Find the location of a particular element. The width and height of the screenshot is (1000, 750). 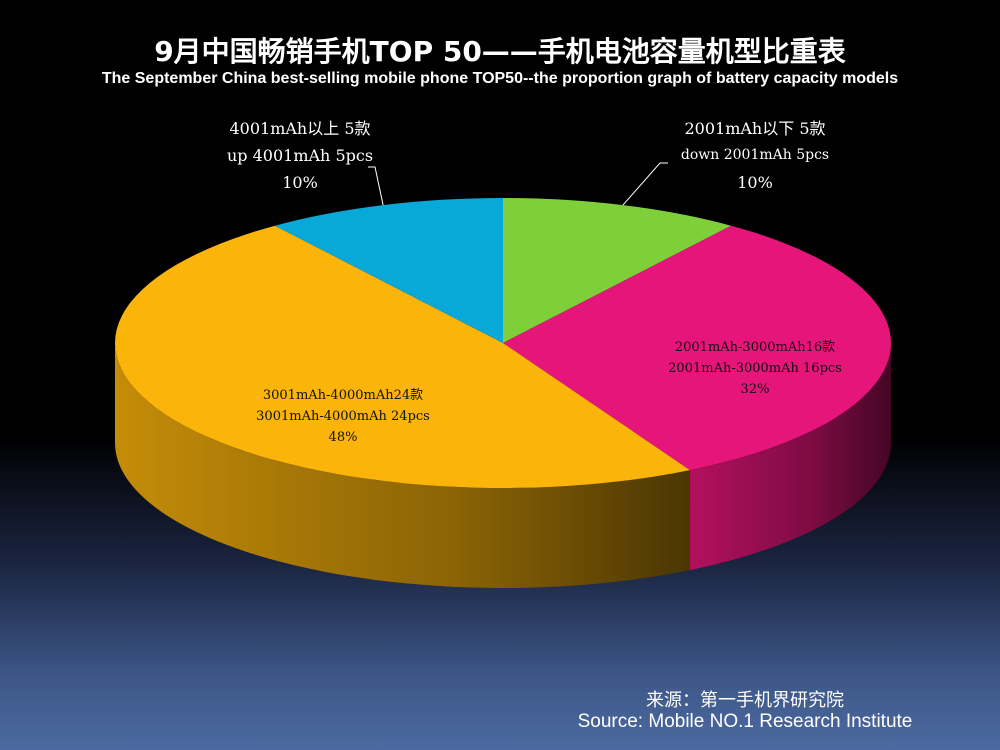

slice-label-cn: 4001mAh以上 5款 is located at coordinates (300, 128).